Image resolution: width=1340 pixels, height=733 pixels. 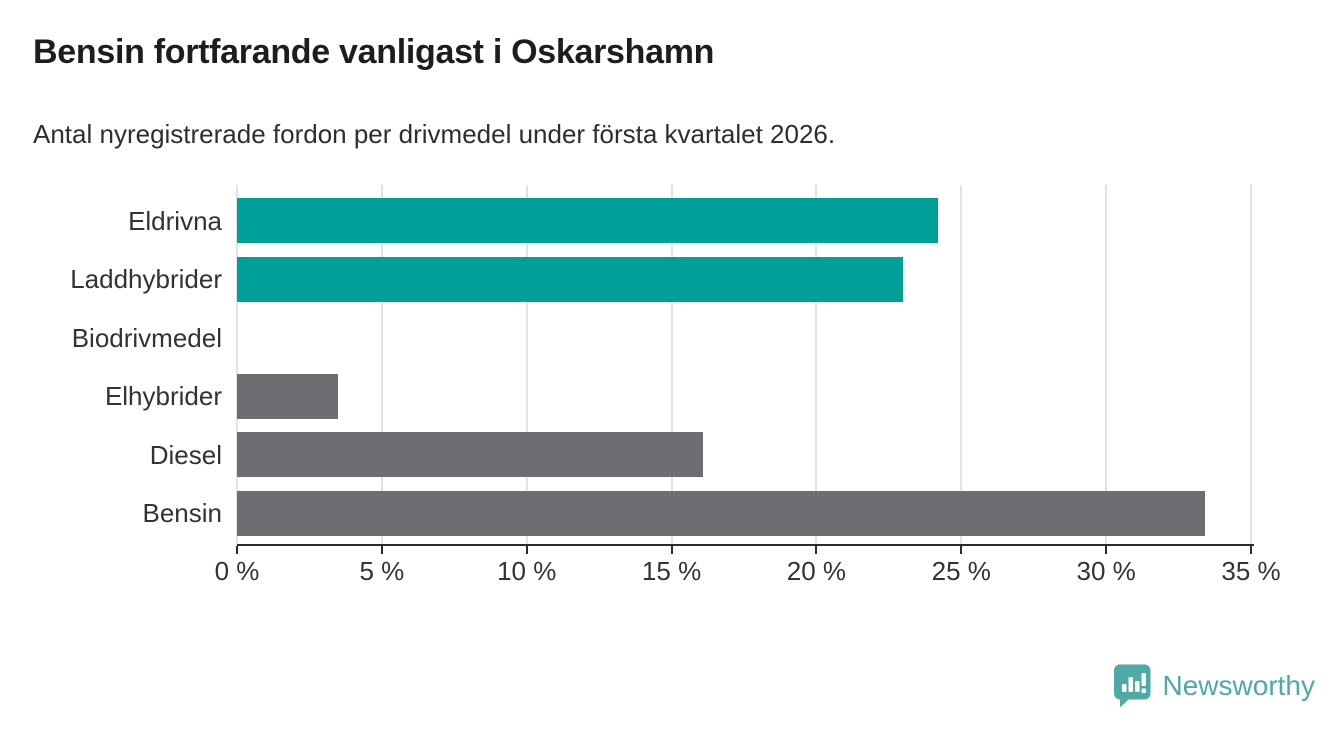 What do you see at coordinates (816, 571) in the screenshot?
I see `x-axis-tick-label: 20 %` at bounding box center [816, 571].